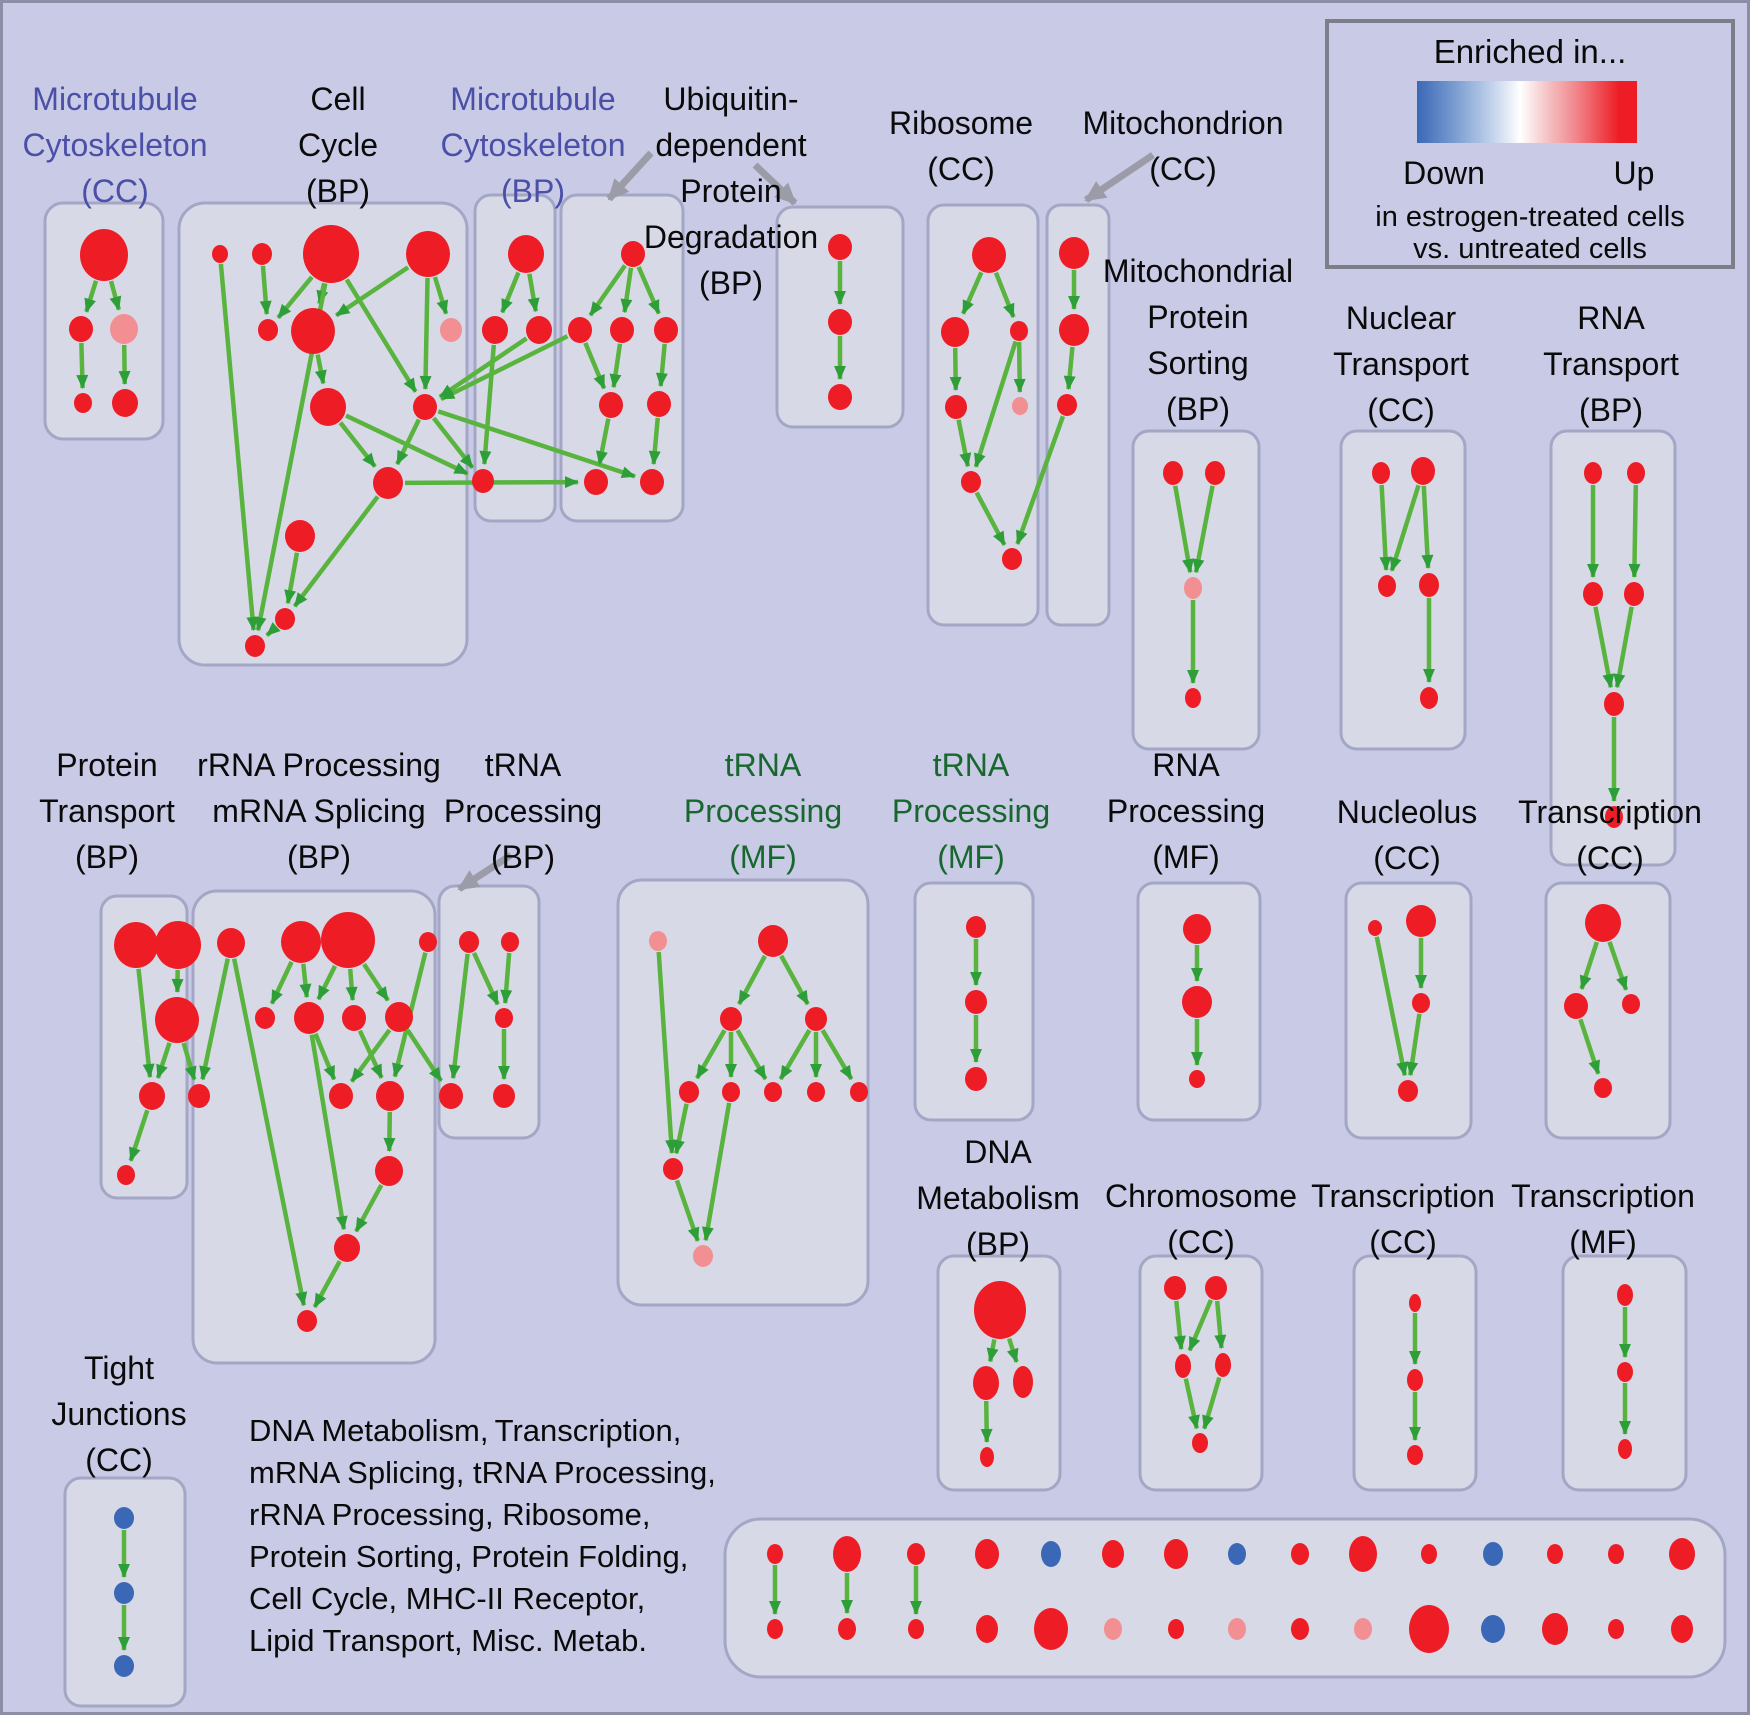 This screenshot has height=1715, width=1750. Describe the element at coordinates (990, 518) in the screenshot. I see `edge-f6-f7` at that location.